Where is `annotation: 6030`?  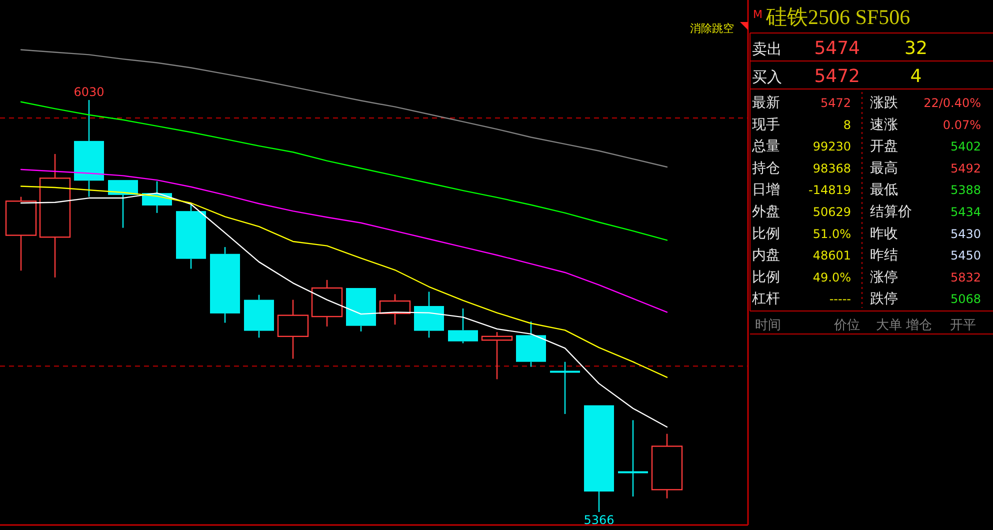
annotation: 6030 is located at coordinates (89, 92).